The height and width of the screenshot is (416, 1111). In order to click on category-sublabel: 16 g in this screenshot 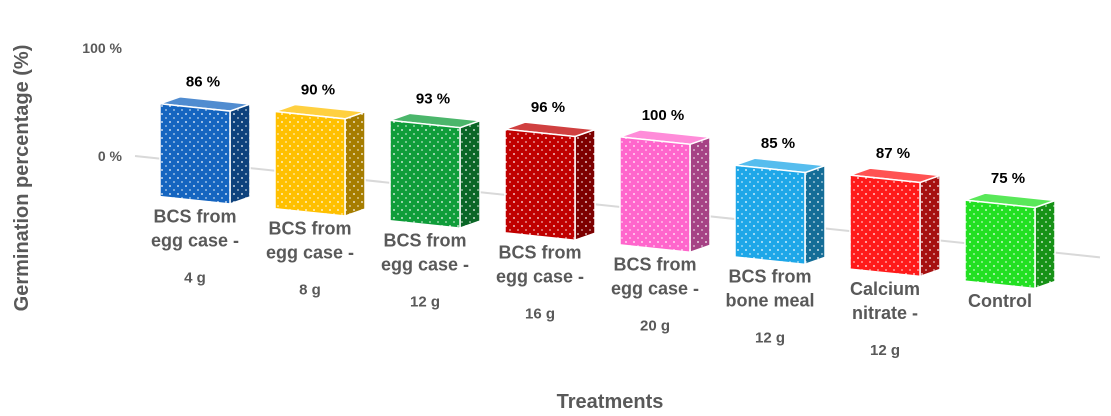, I will do `click(540, 314)`.